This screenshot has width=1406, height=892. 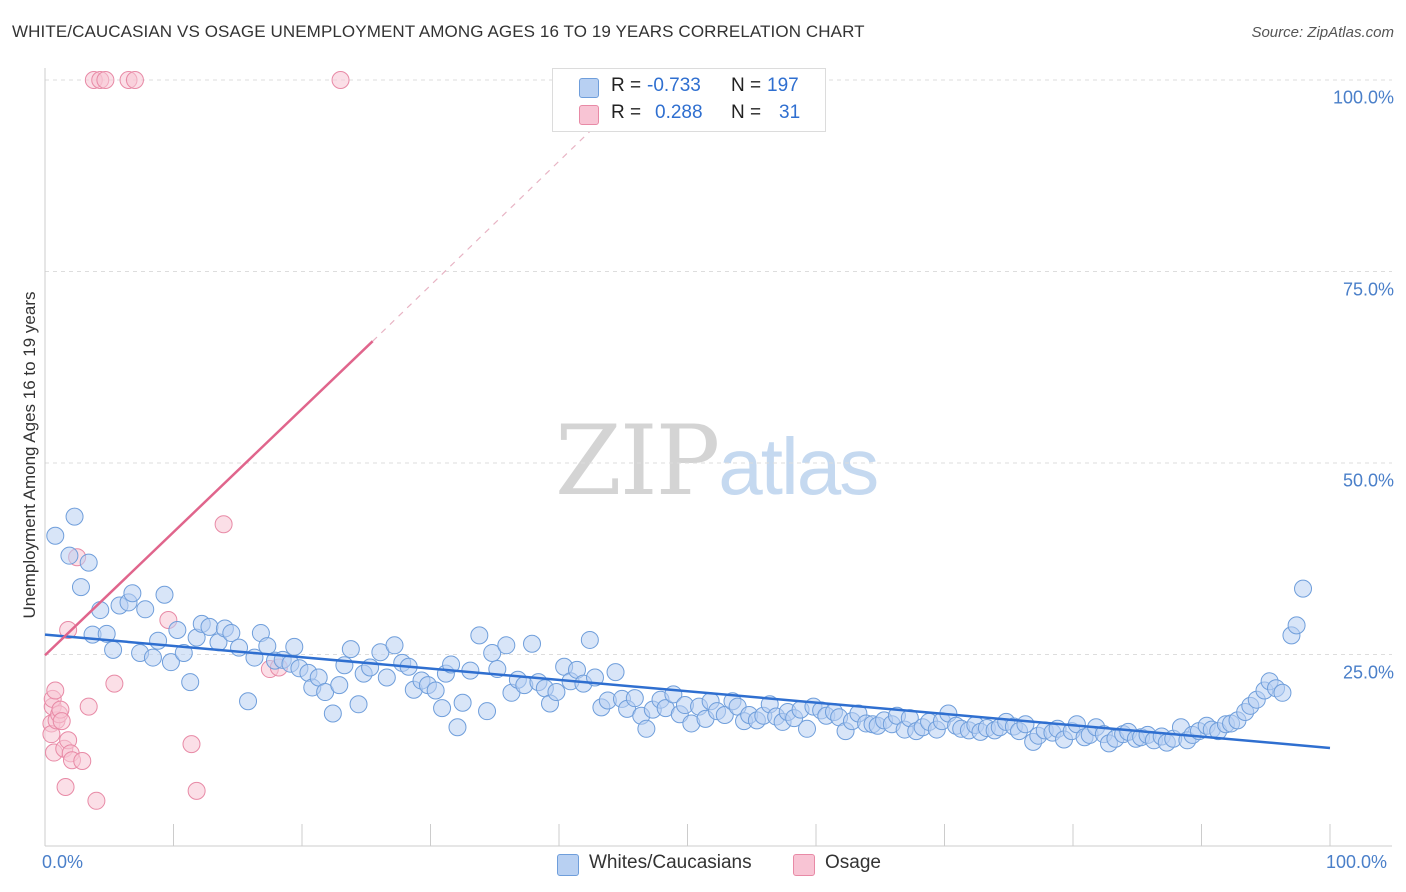 I want to click on osage-n-value: 31, so click(x=790, y=112).